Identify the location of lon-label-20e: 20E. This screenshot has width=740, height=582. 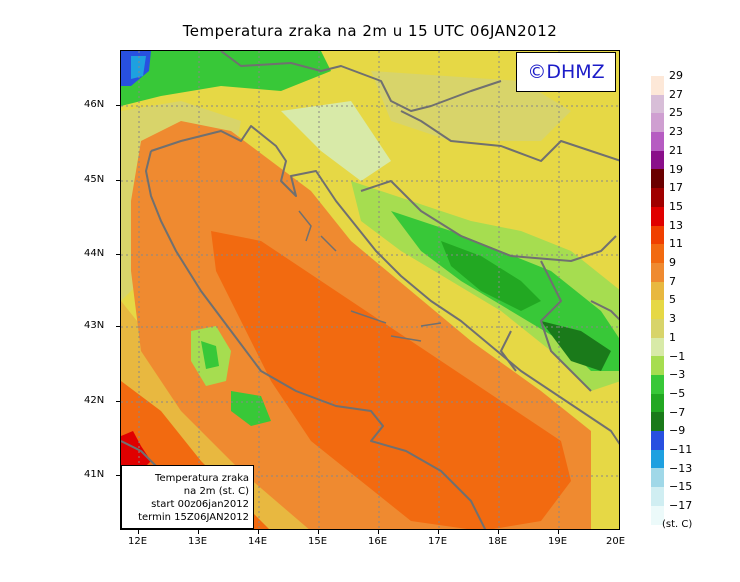
(616, 541).